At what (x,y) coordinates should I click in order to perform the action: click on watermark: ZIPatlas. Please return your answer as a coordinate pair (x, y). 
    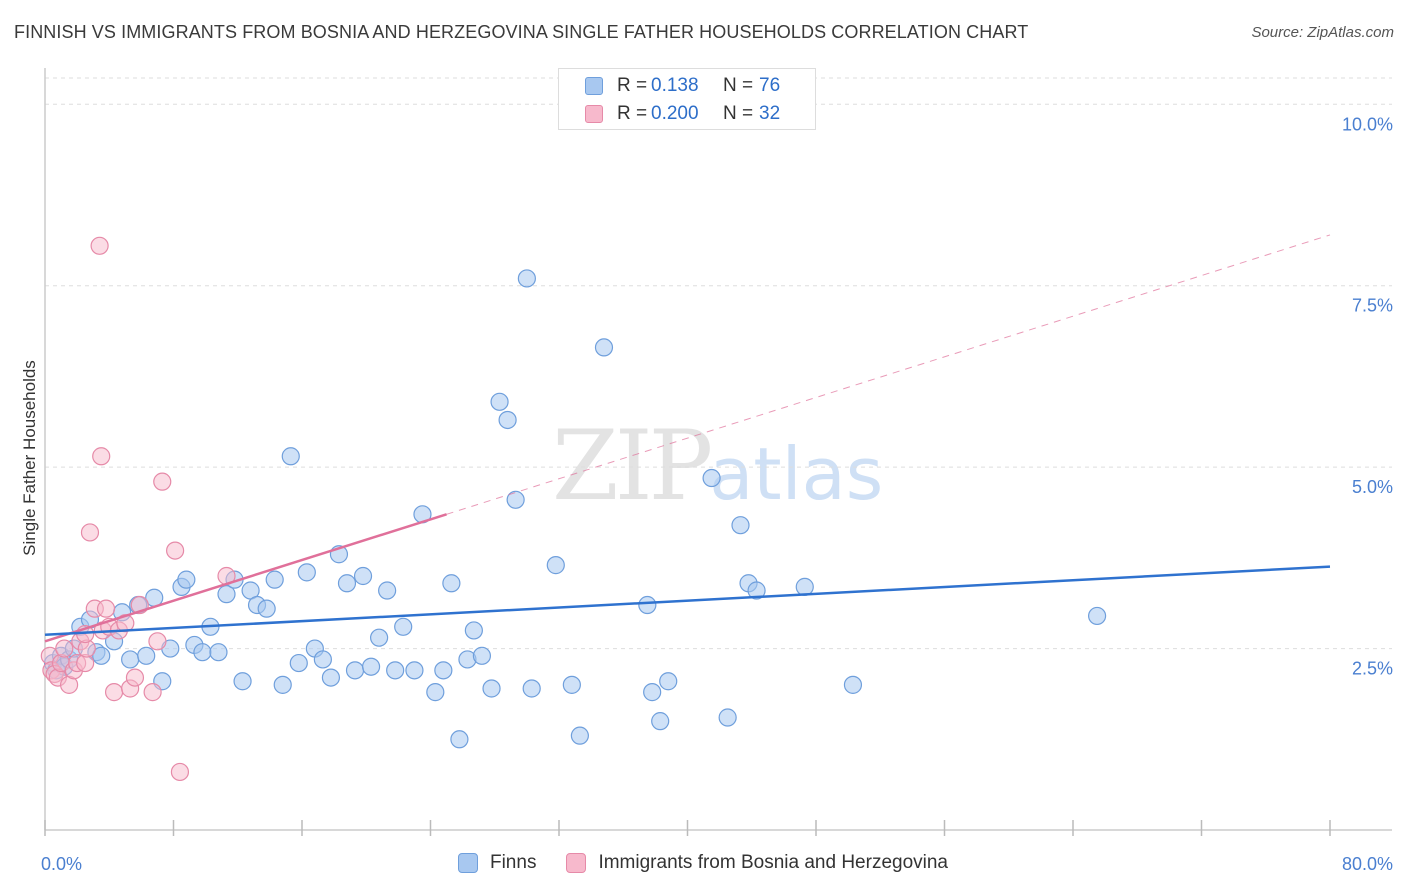
    Looking at the image, I should click on (717, 466).